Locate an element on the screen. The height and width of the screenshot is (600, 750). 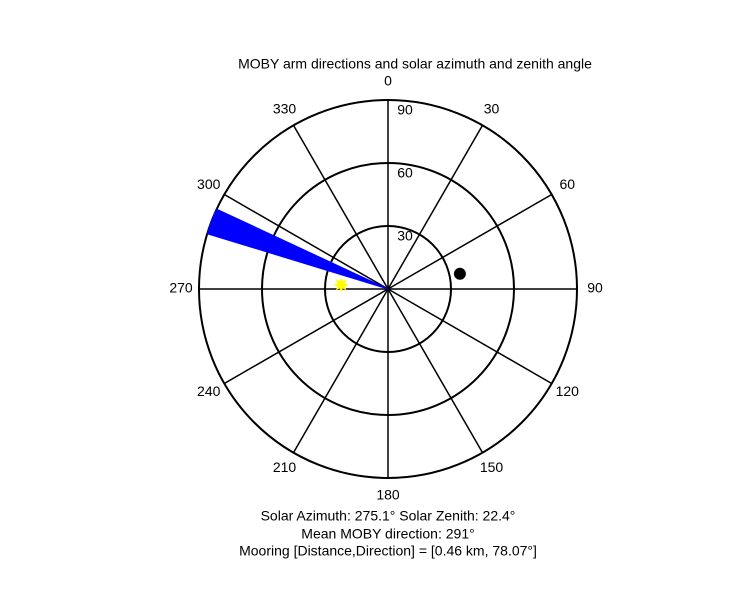
theta-tick-label: 210 is located at coordinates (285, 467).